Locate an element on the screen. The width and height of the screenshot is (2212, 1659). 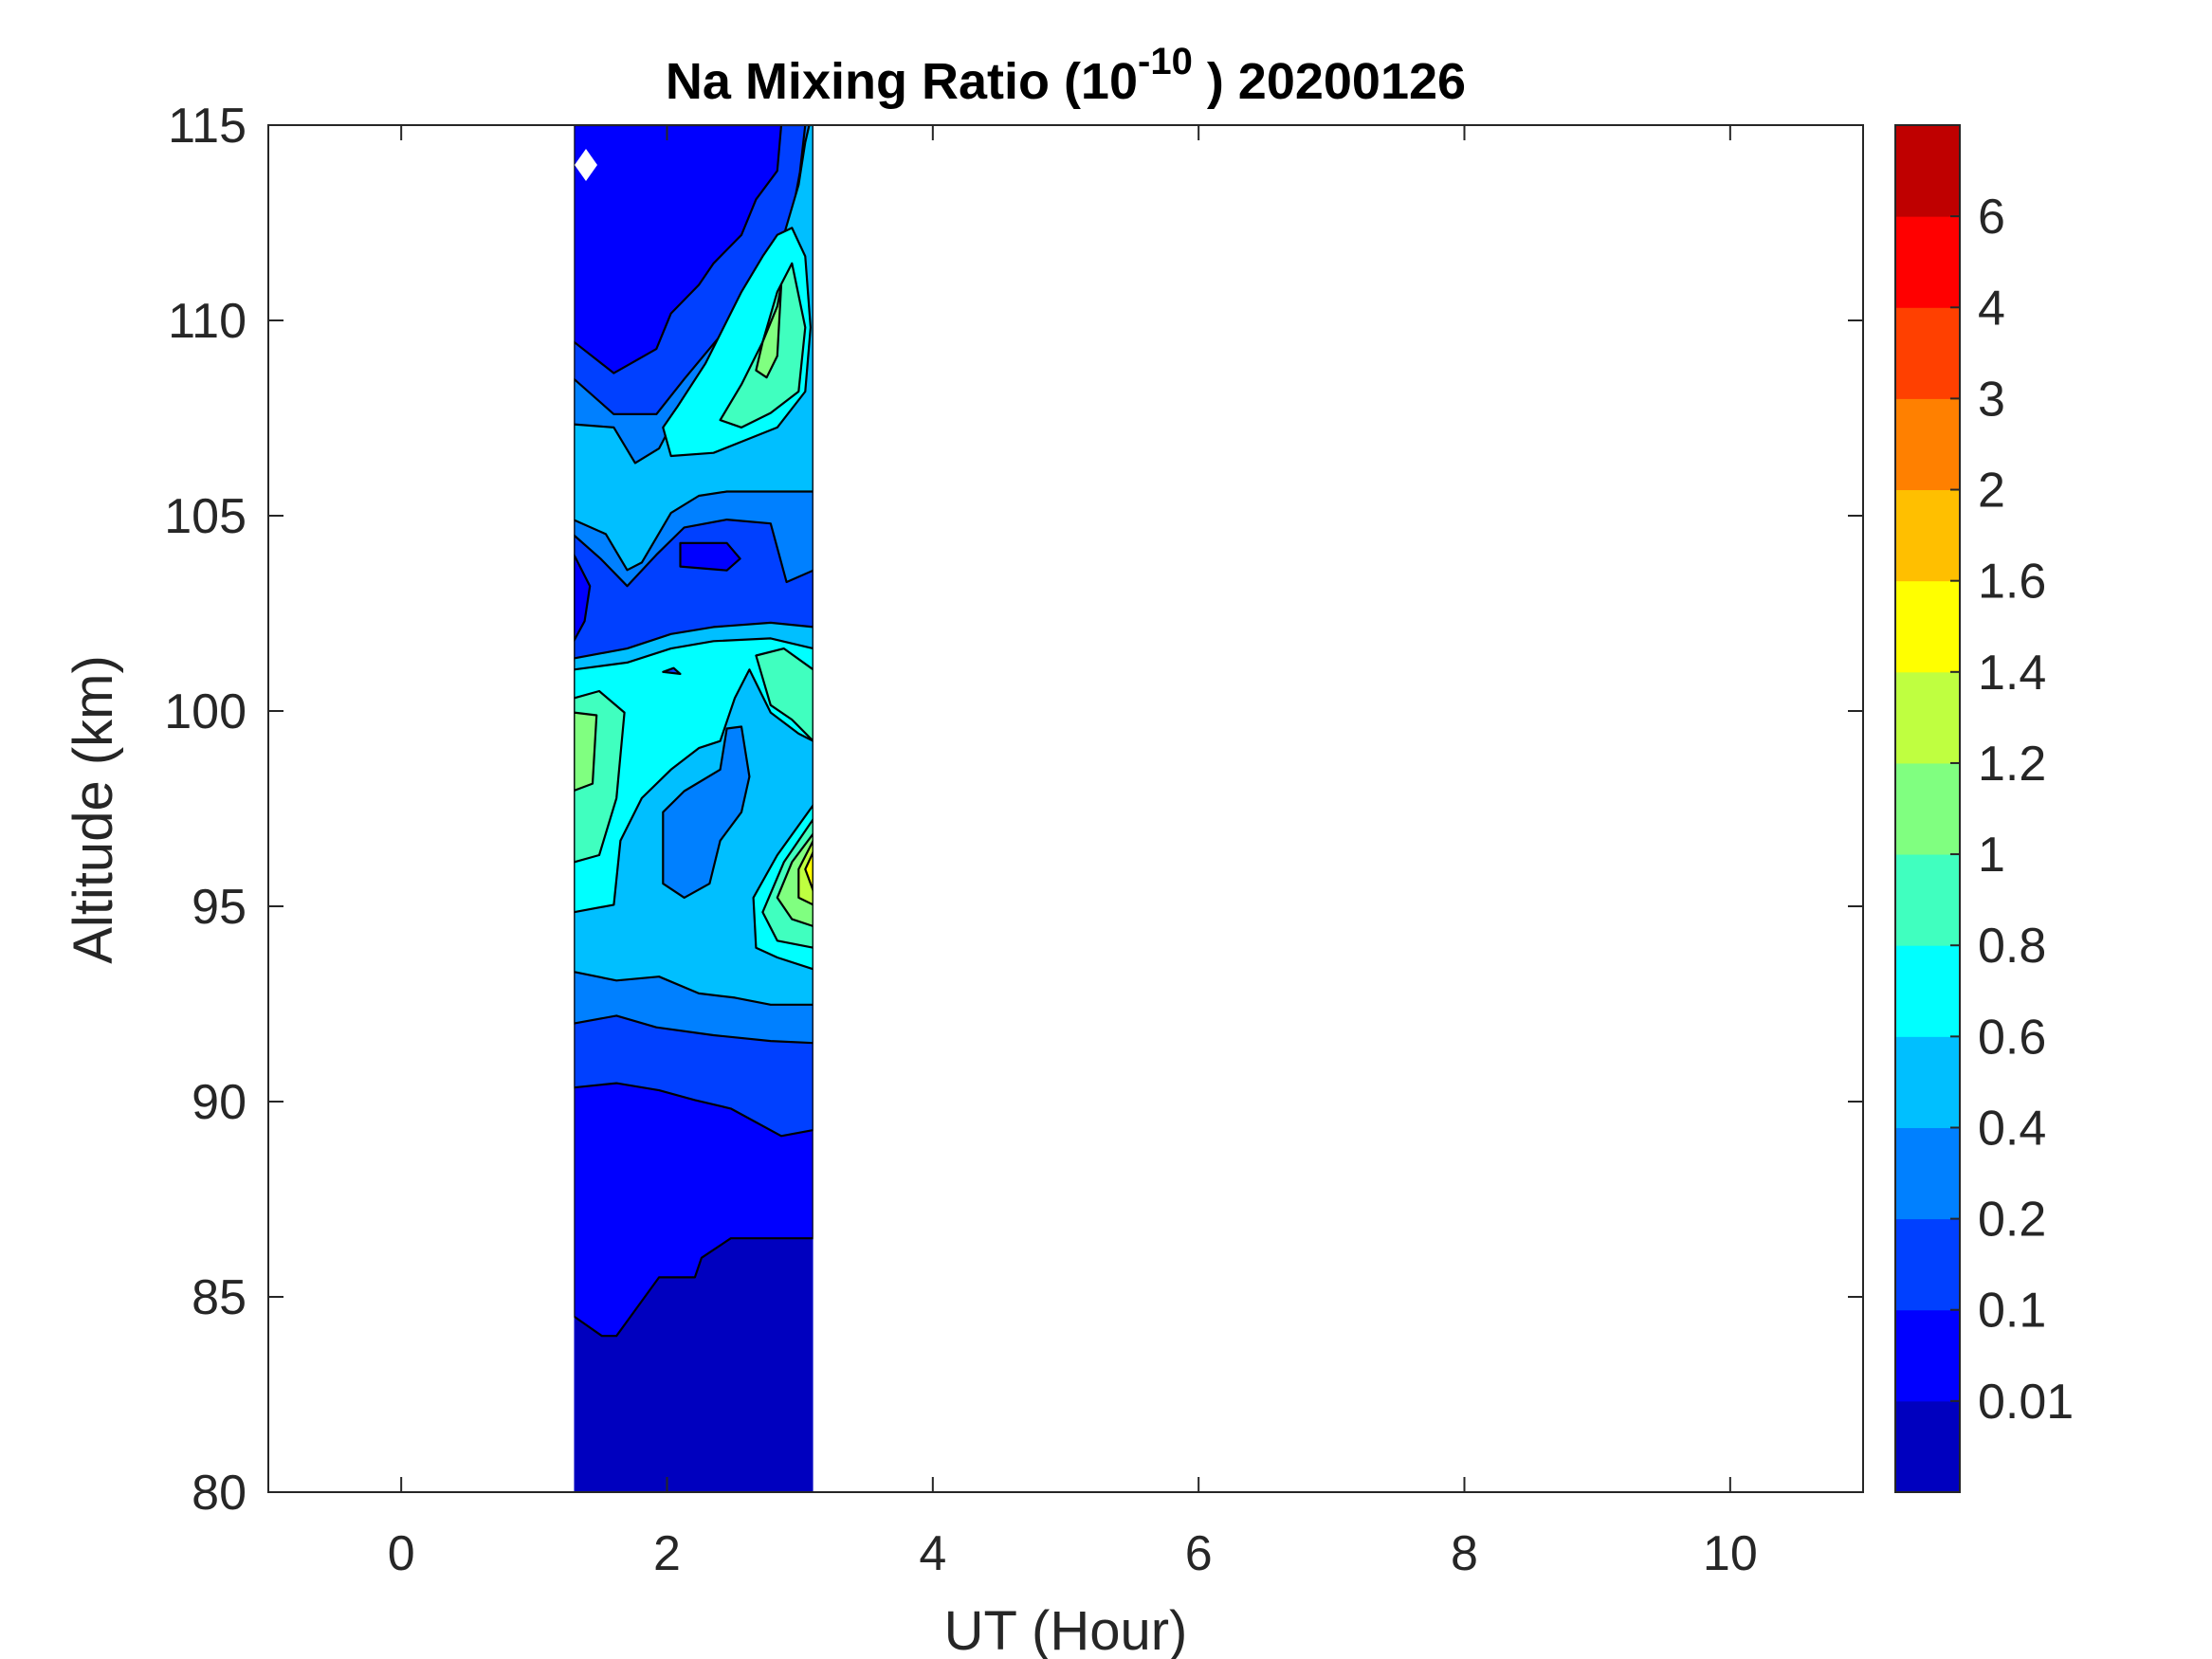
y-tick-label: 100 is located at coordinates (205, 711).